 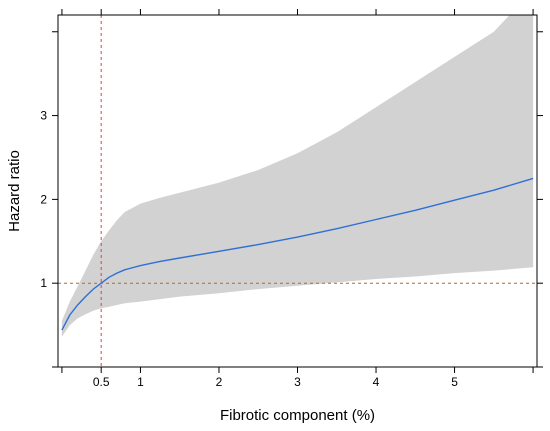 I want to click on y-tick-label: 1, so click(x=43, y=283).